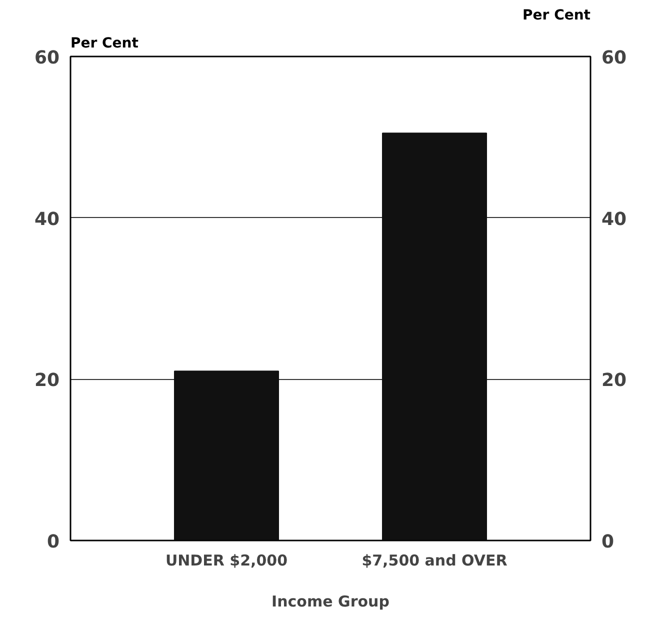 The width and height of the screenshot is (670, 632). I want to click on y2-axis-title: Per Cent, so click(556, 16).